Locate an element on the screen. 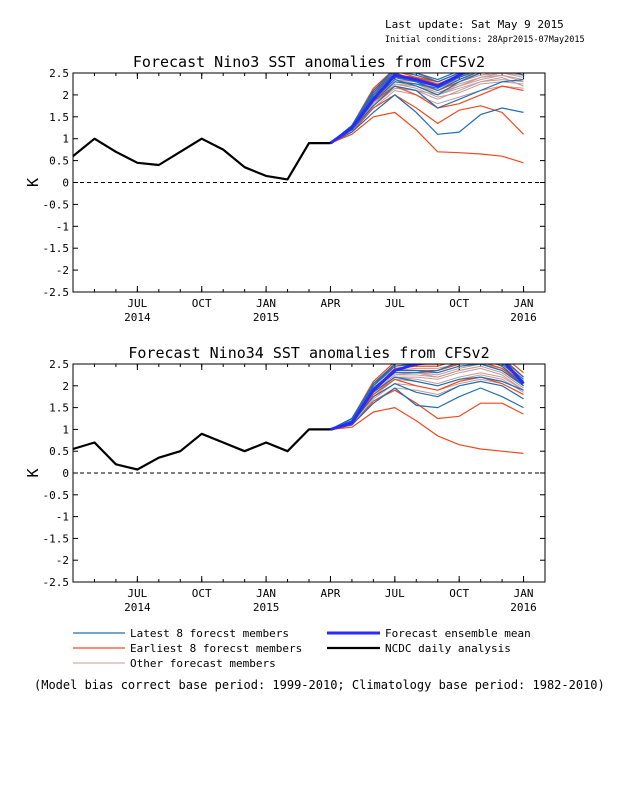 The image size is (618, 800). legend-label-analysis: NCDC daily analysis is located at coordinates (448, 648).